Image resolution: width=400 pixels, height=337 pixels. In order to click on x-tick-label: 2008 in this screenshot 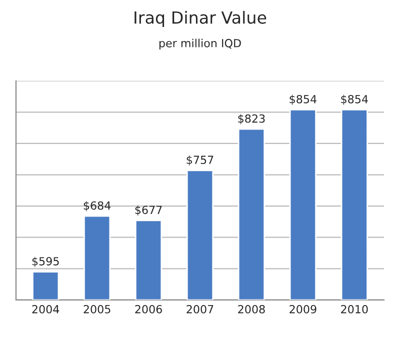, I will do `click(251, 309)`.